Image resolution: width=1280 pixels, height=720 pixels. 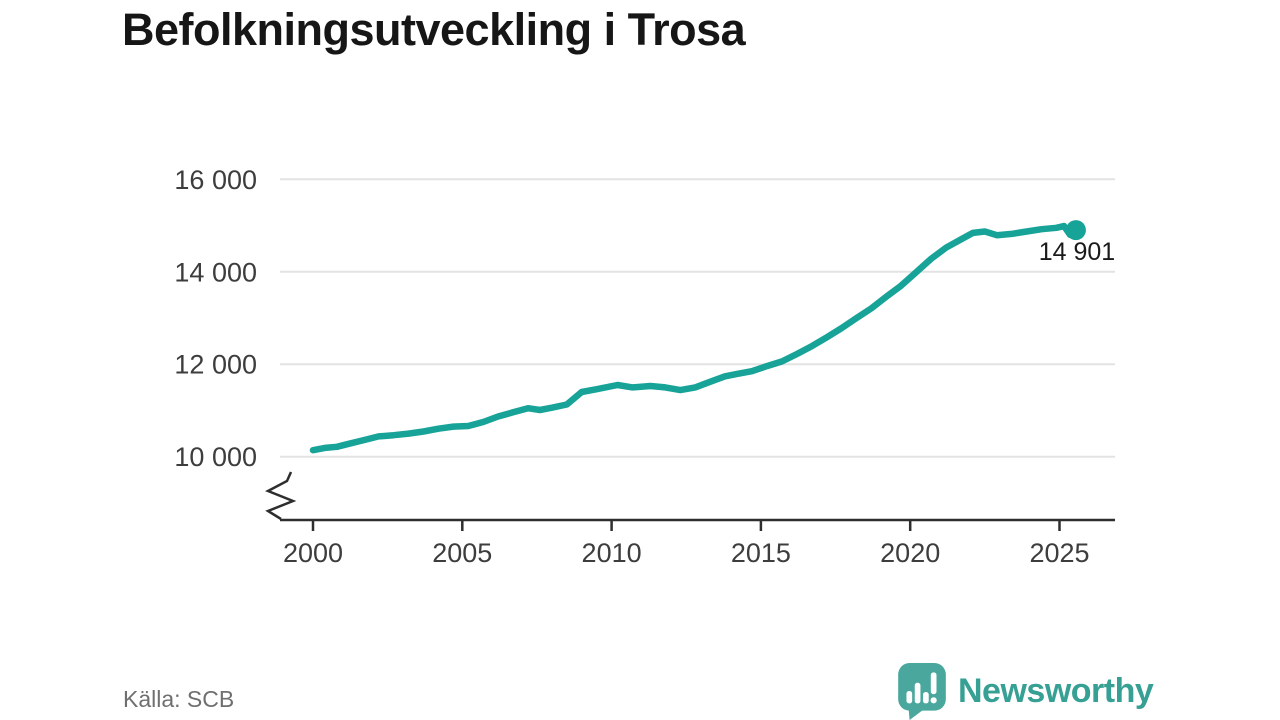 I want to click on y-axis-tick-label: 12 000, so click(x=215, y=365).